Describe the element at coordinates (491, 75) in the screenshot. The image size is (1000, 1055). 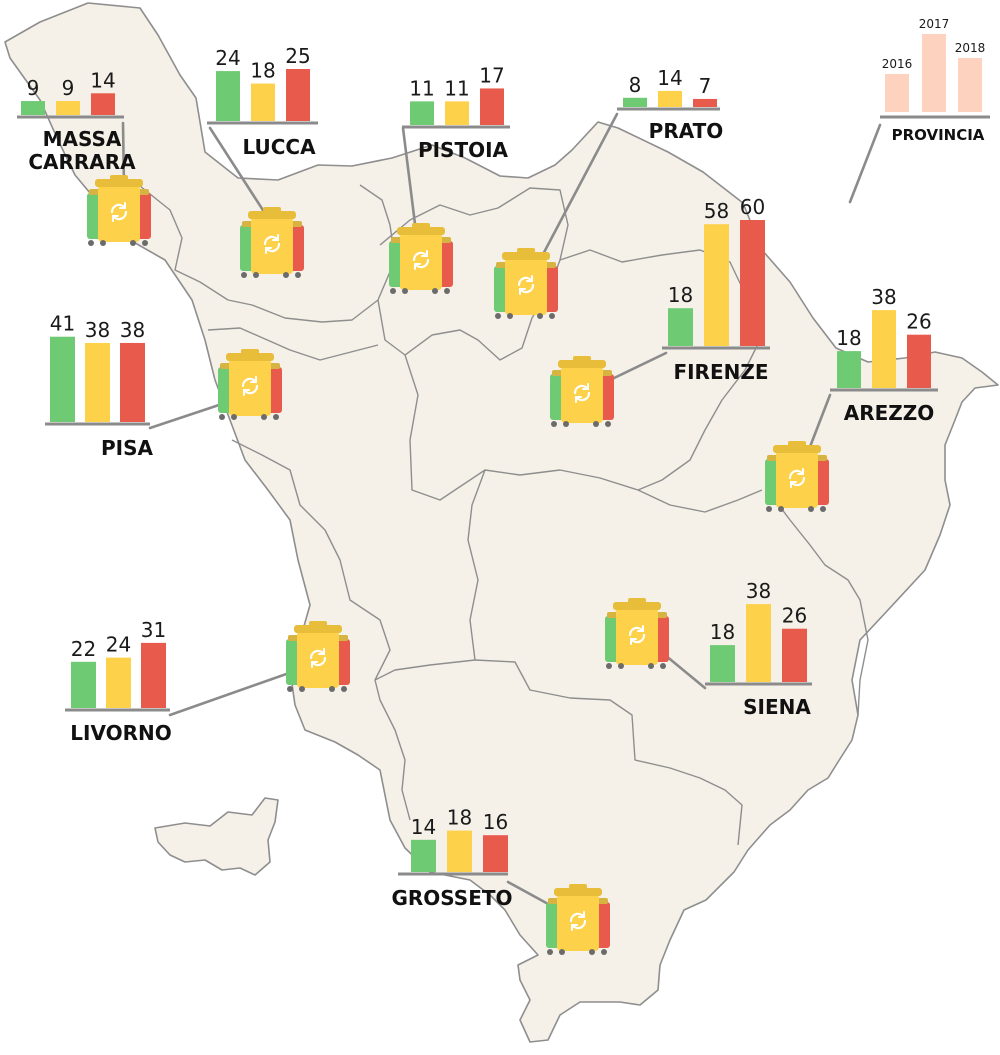
I see `bar-value-label: 17` at that location.